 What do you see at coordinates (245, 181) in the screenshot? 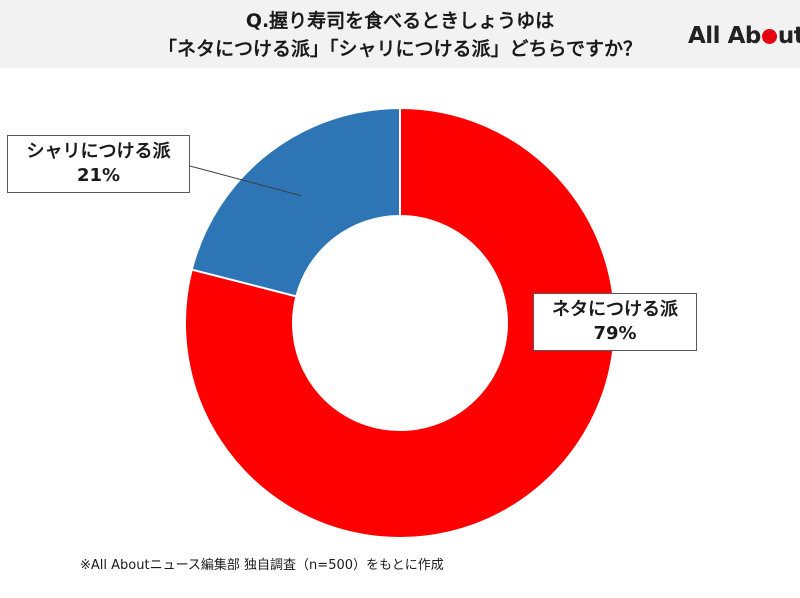
I see `leader-line-shari` at bounding box center [245, 181].